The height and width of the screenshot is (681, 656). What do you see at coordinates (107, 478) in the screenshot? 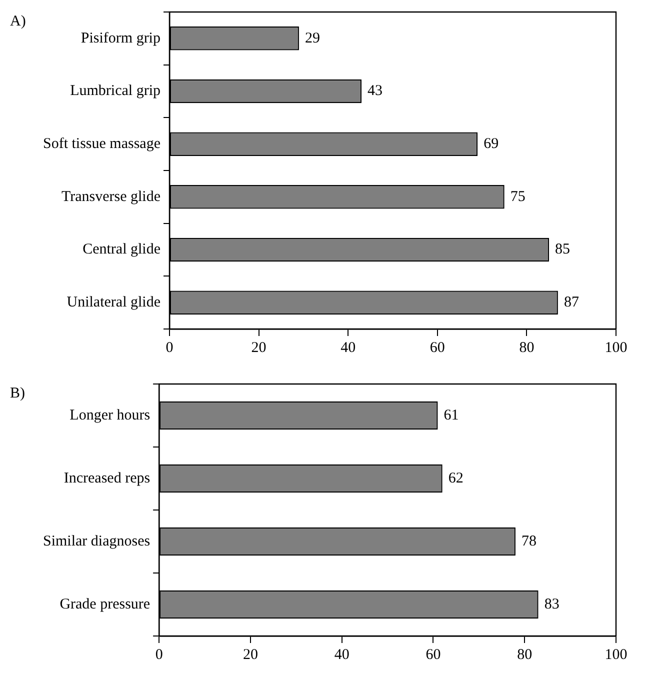
I see `y-tick-label: Increased reps` at bounding box center [107, 478].